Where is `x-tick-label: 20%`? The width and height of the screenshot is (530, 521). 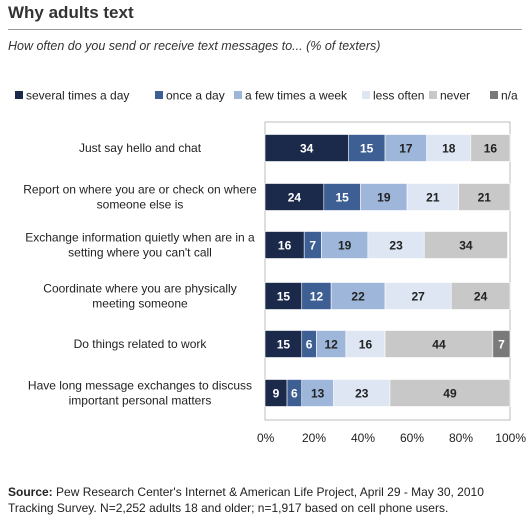 x-tick-label: 20% is located at coordinates (314, 438).